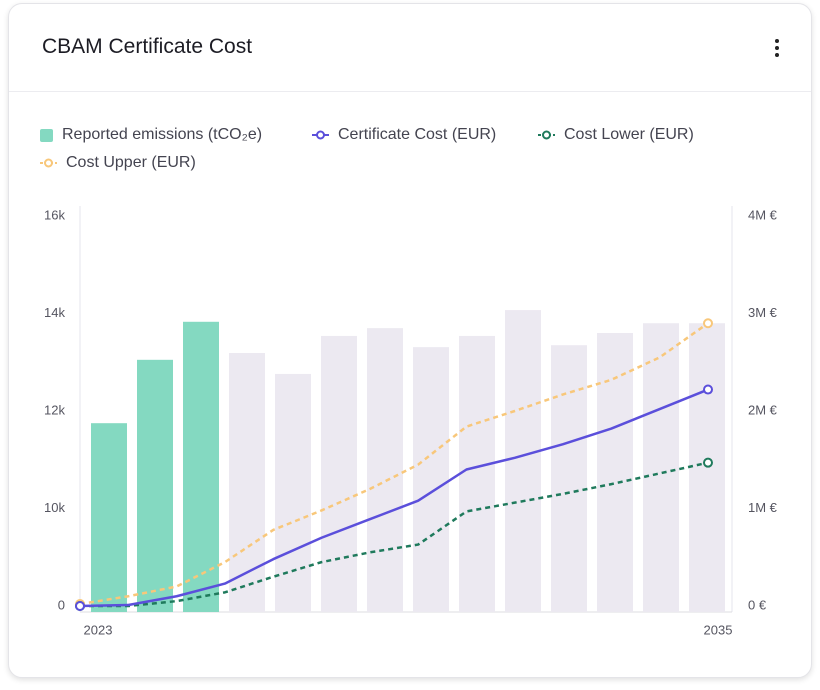  I want to click on card-header: CBAM Certificate Cost, so click(410, 48).